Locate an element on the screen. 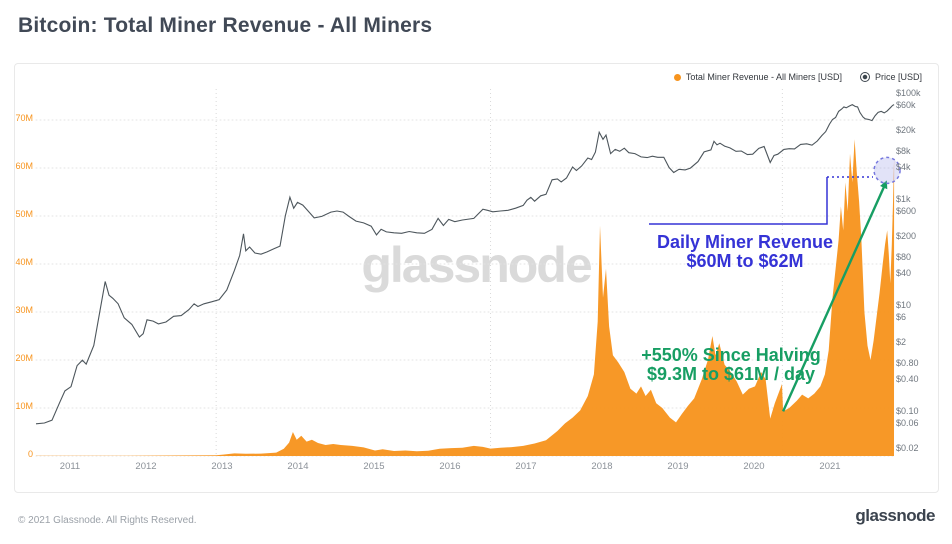 This screenshot has width=952, height=544. x-axis-tick-label: 2017 is located at coordinates (526, 466).